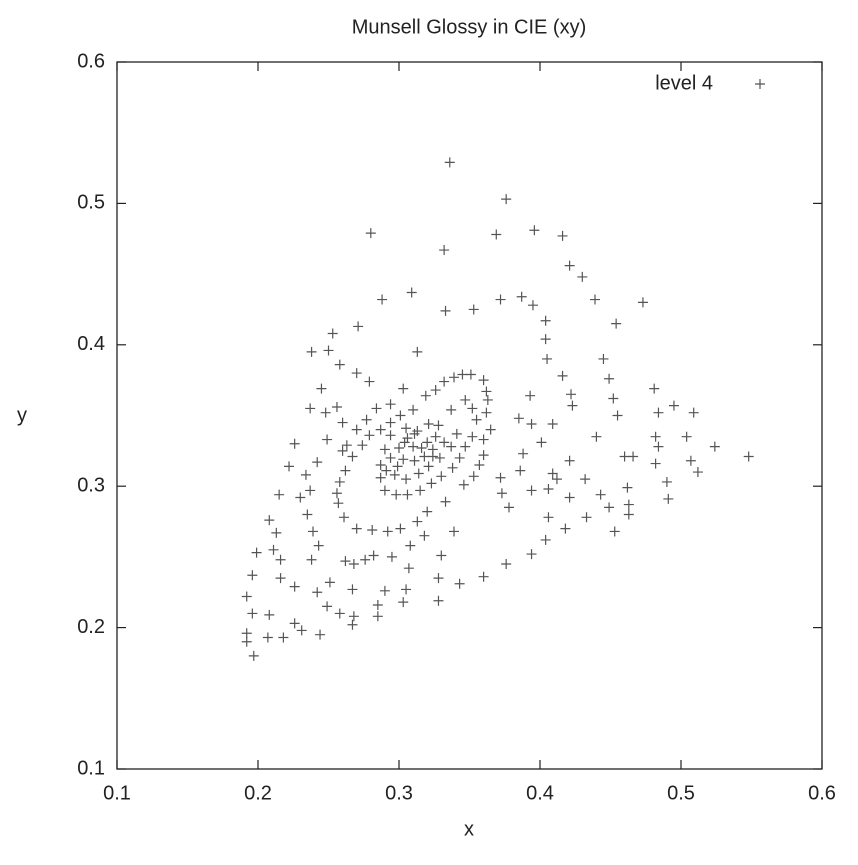 This screenshot has height=865, width=858. Describe the element at coordinates (469, 829) in the screenshot. I see `x-axis-label: x` at that location.